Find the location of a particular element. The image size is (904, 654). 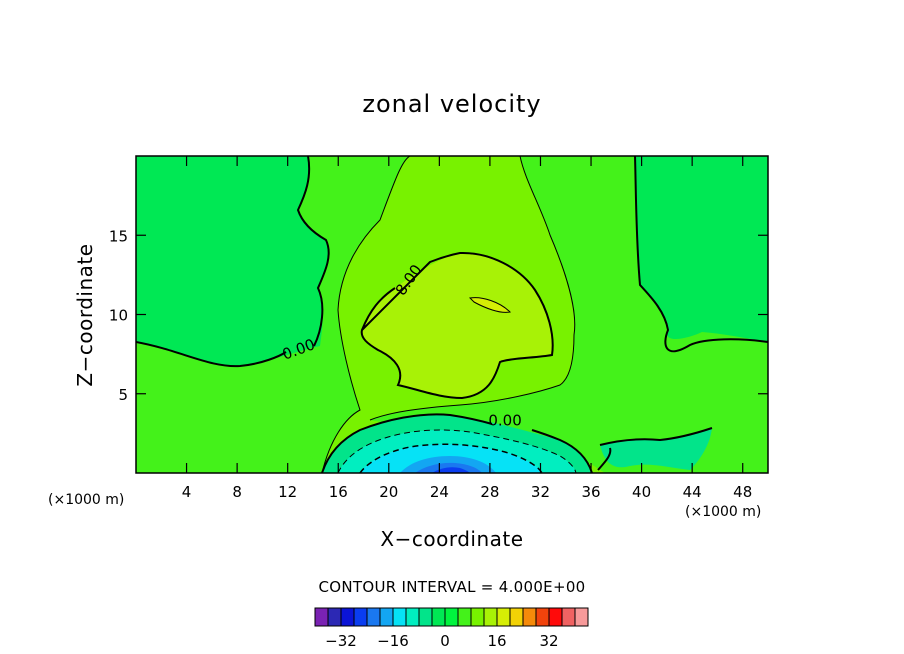

x-tick-label: 44 is located at coordinates (692, 492).